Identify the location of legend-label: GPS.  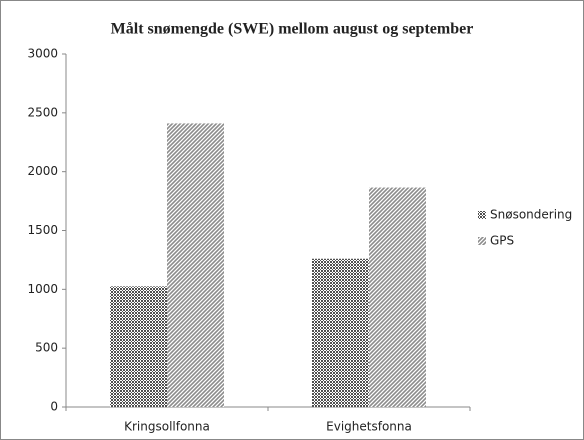
(502, 241).